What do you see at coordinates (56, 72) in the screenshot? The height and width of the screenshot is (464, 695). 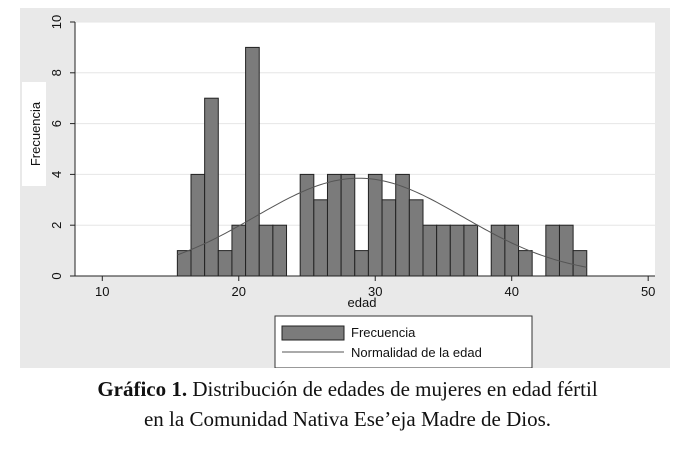 I see `y-tick-label: 8` at bounding box center [56, 72].